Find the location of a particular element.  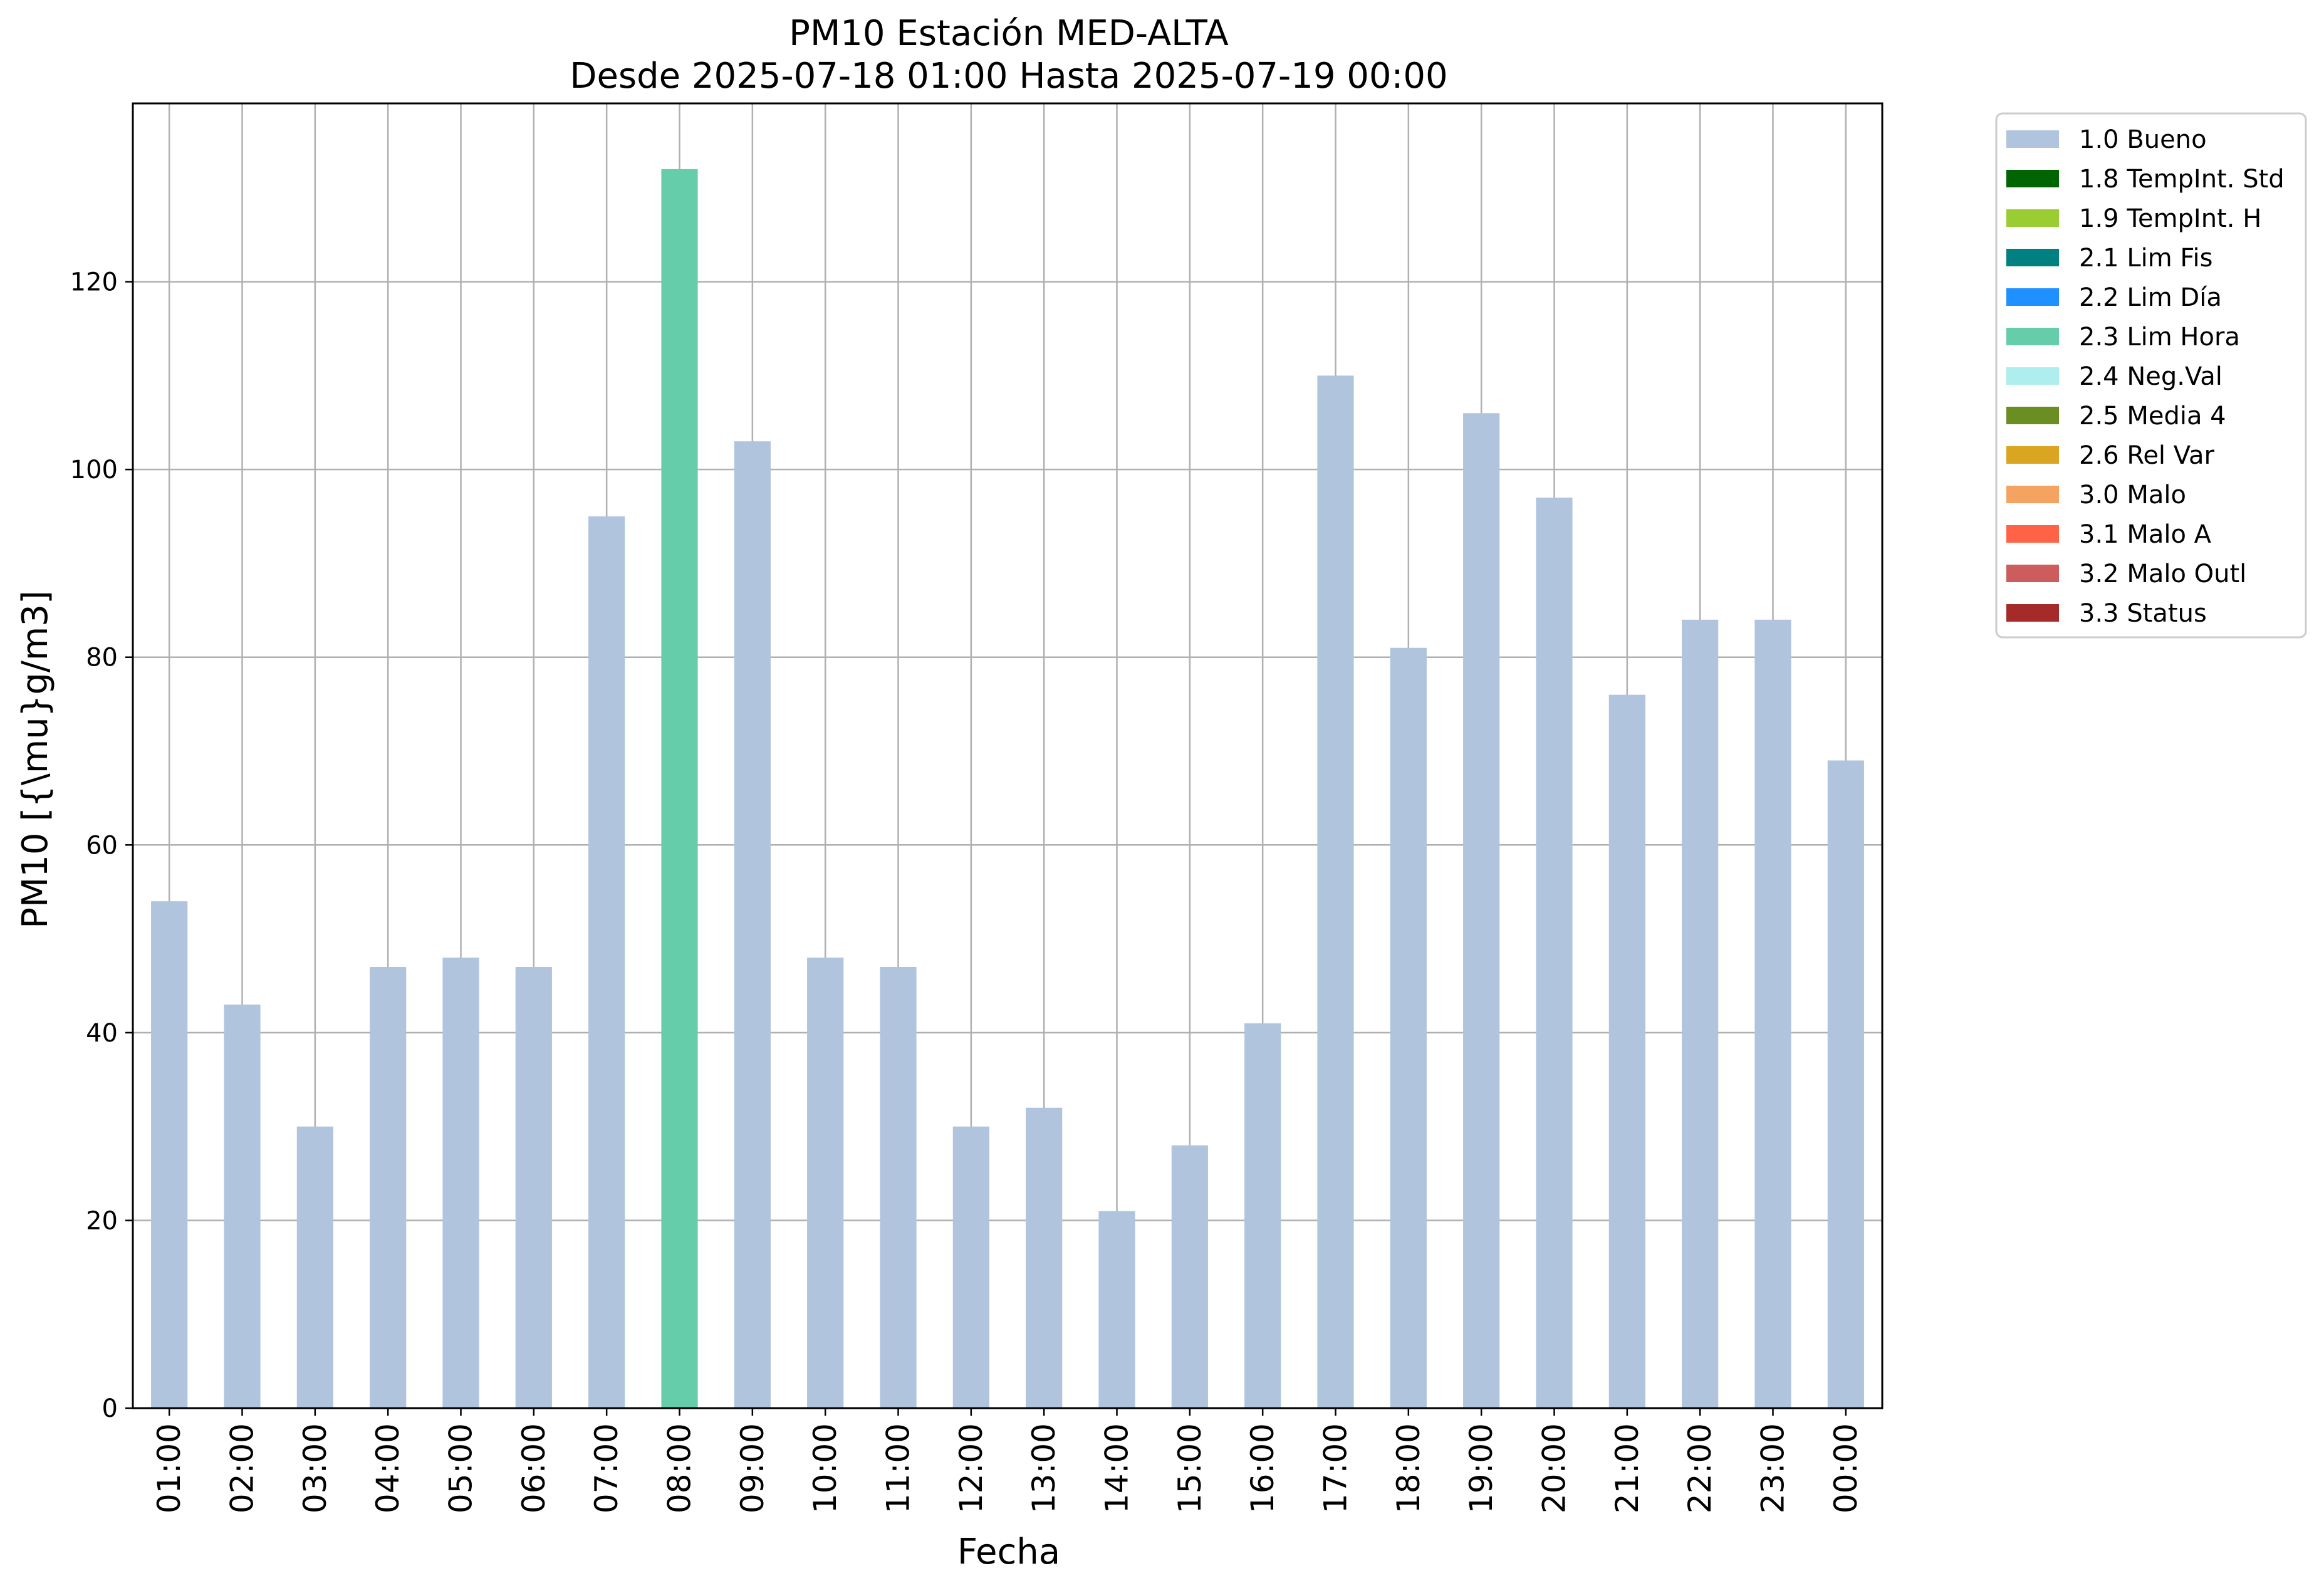

y-axis-ticks: 0 20 40 60 80 100 120 is located at coordinates (101, 846).